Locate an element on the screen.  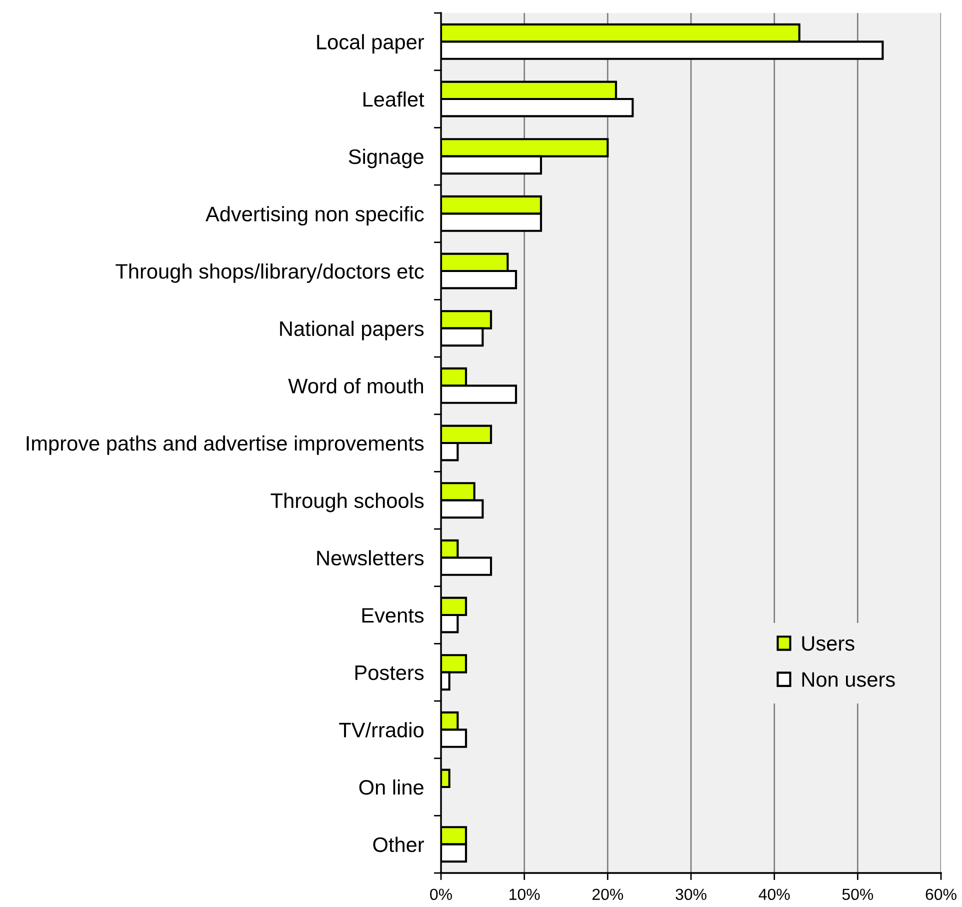
y-tick-label: Advertising non specific is located at coordinates (315, 216).